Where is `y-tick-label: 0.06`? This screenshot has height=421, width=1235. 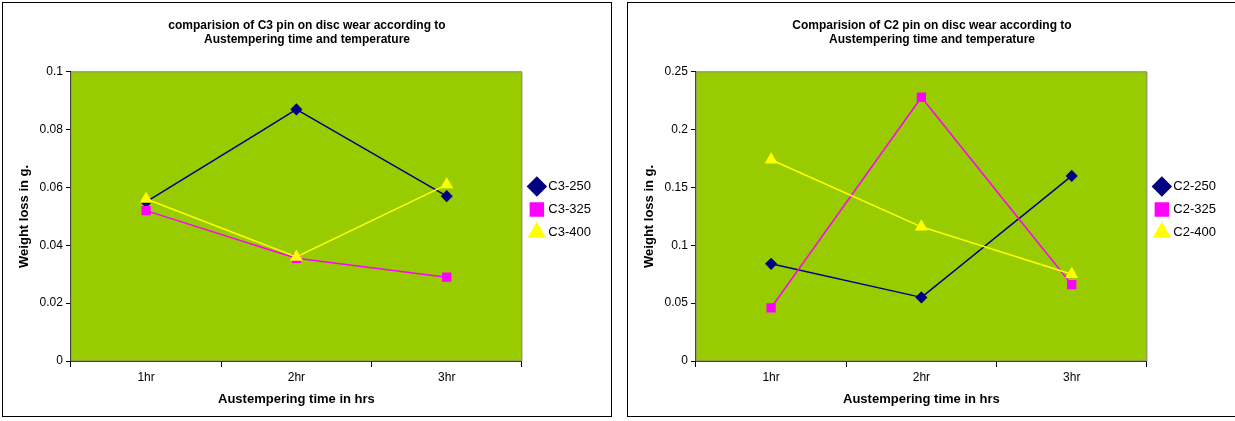 y-tick-label: 0.06 is located at coordinates (51, 186).